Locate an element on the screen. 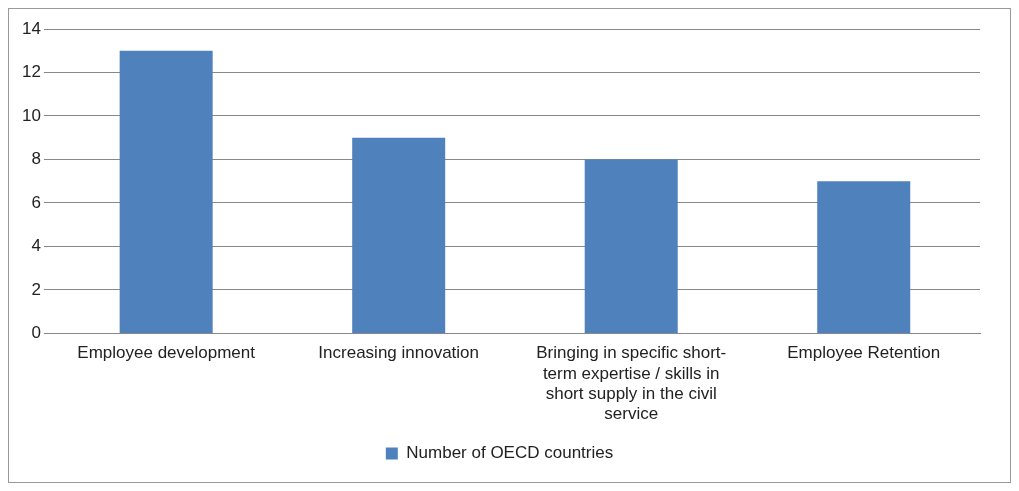  y-tick-label: 6 is located at coordinates (36, 202).